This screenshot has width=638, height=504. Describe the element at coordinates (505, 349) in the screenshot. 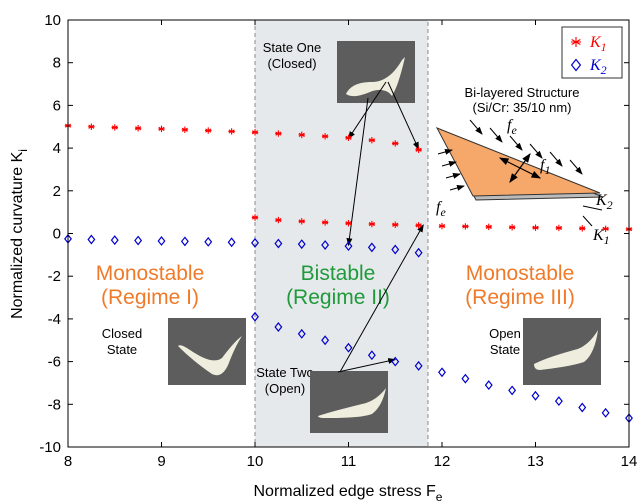

I see `open-state-line2: State` at that location.